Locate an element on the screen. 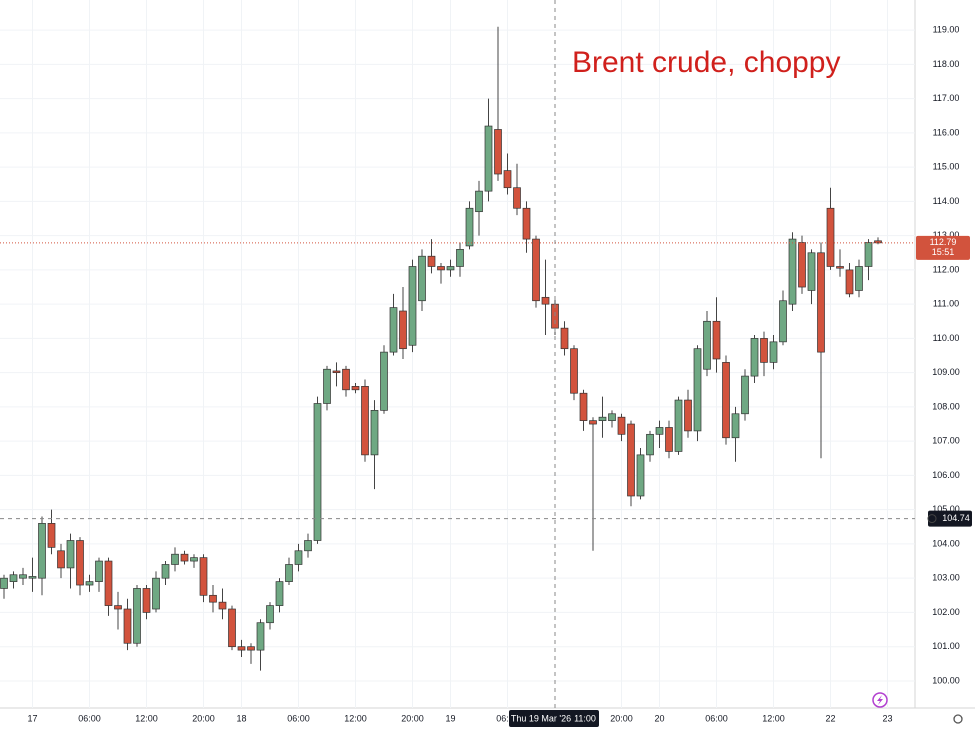  y-tick-label: 101.00 is located at coordinates (946, 646).